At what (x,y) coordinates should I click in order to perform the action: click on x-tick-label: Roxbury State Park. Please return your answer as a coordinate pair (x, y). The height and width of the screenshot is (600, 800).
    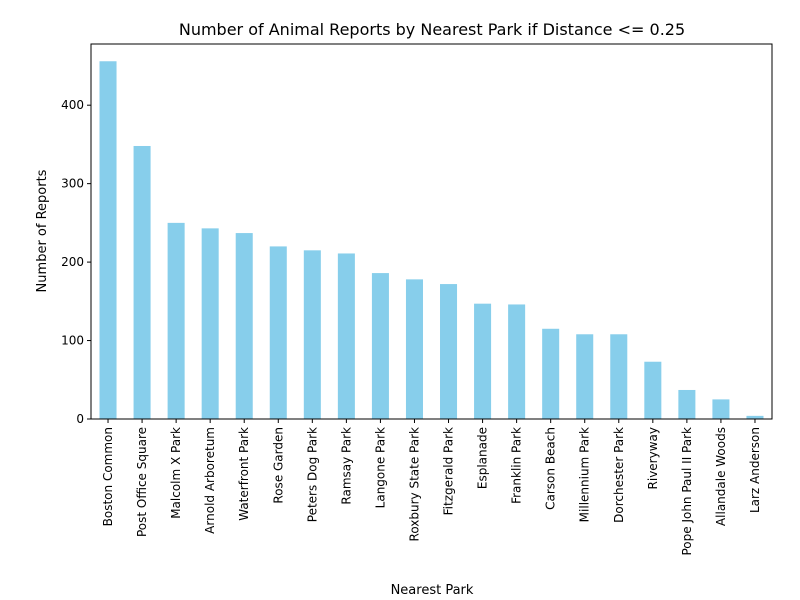
    Looking at the image, I should click on (414, 484).